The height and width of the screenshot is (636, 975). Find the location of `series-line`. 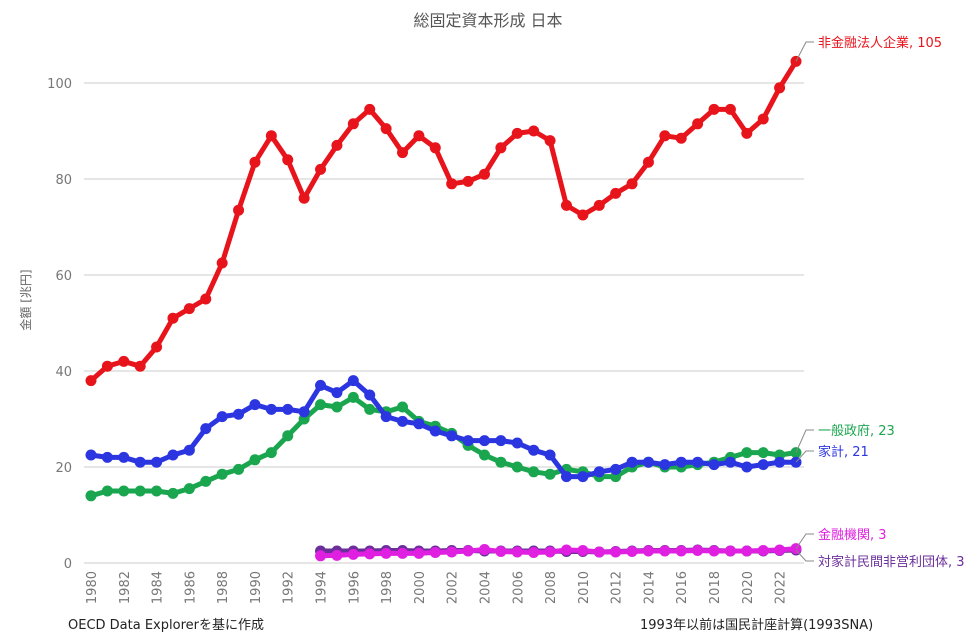

series-line is located at coordinates (443, 446).